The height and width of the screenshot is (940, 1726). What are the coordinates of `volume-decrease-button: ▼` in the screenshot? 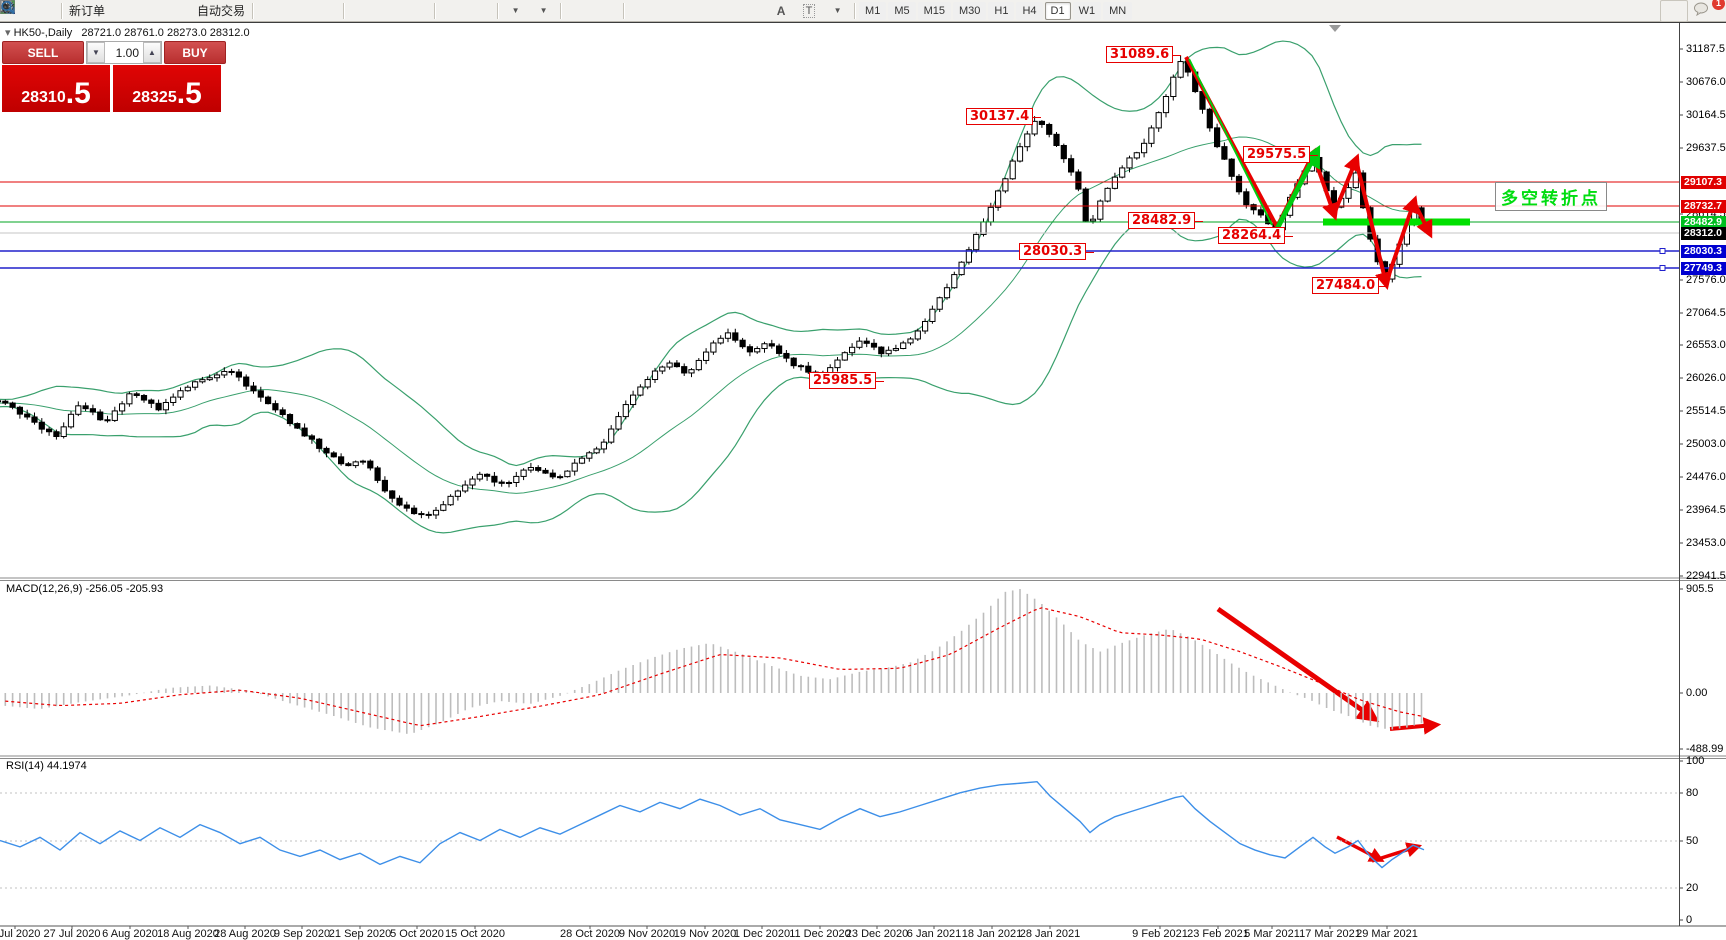 It's located at (96, 52).